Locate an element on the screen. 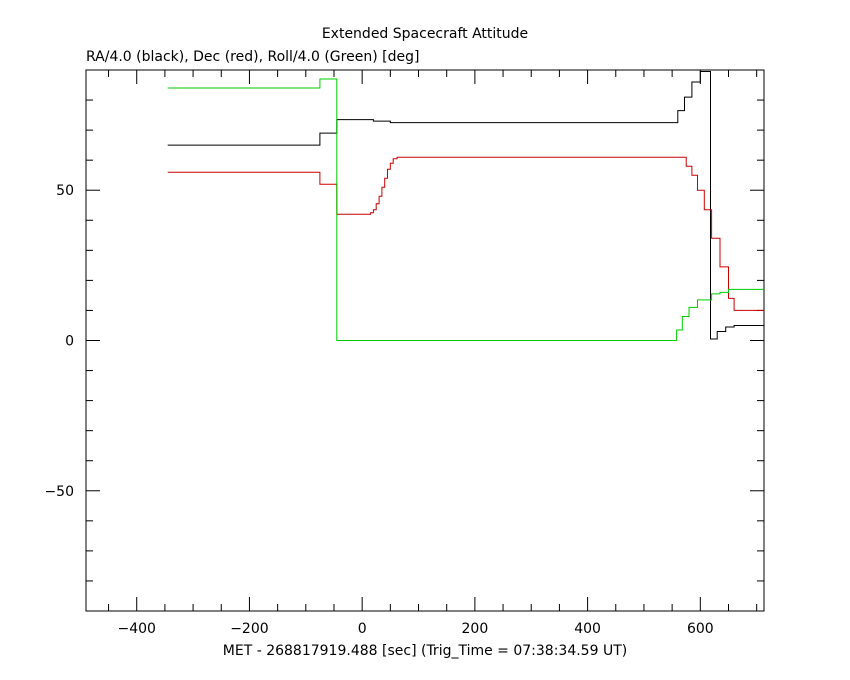 The image size is (850, 680). y-tick-label: 50 is located at coordinates (65, 191).